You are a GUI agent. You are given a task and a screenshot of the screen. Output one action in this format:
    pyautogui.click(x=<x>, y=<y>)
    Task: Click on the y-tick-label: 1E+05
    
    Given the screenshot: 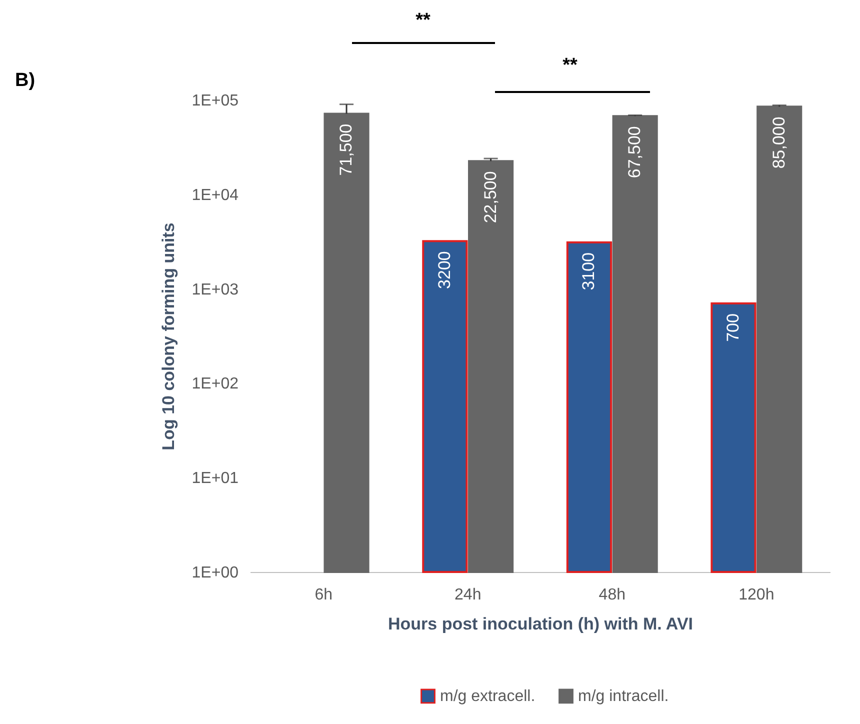 What is the action you would take?
    pyautogui.click(x=215, y=101)
    